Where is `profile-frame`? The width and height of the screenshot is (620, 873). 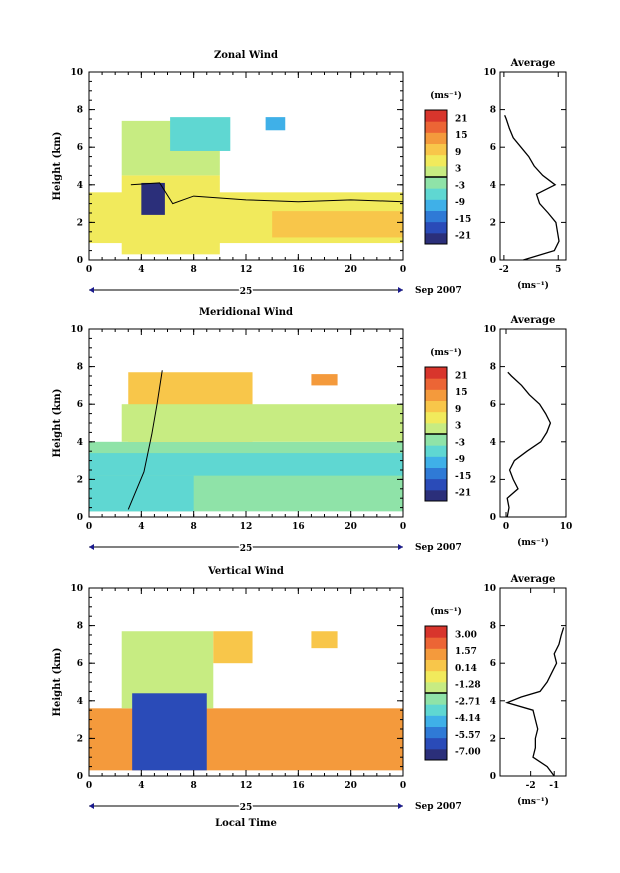
profile-frame is located at coordinates (533, 423).